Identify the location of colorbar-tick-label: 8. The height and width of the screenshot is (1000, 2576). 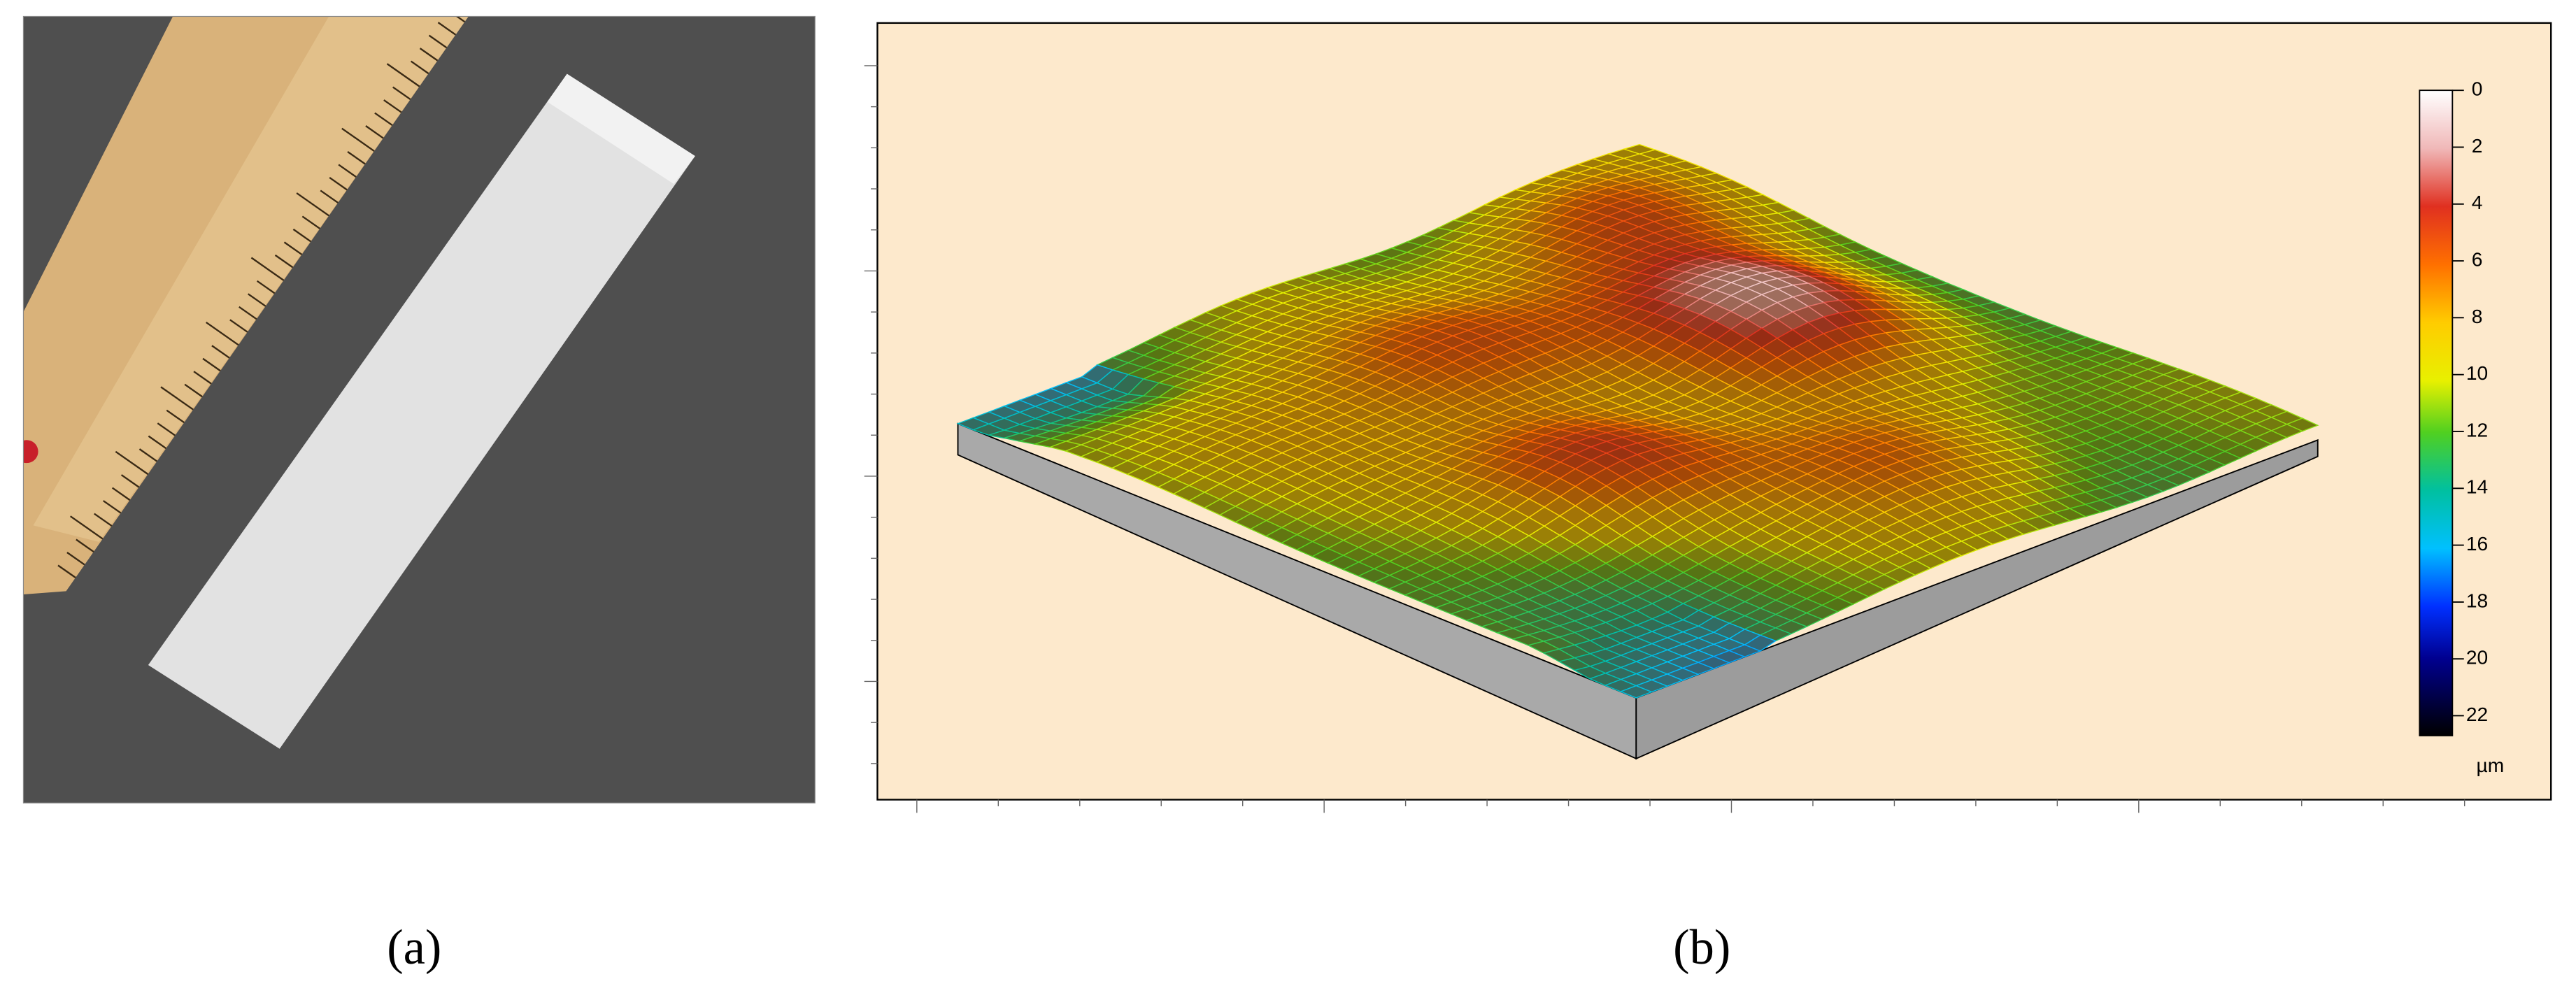
(2477, 316).